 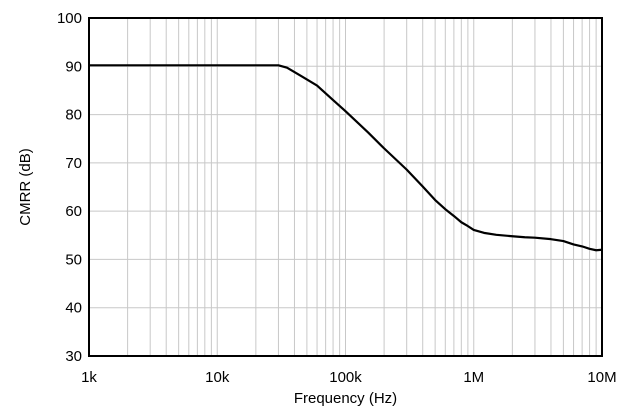 I want to click on y-tick-label: 40, so click(x=73, y=308).